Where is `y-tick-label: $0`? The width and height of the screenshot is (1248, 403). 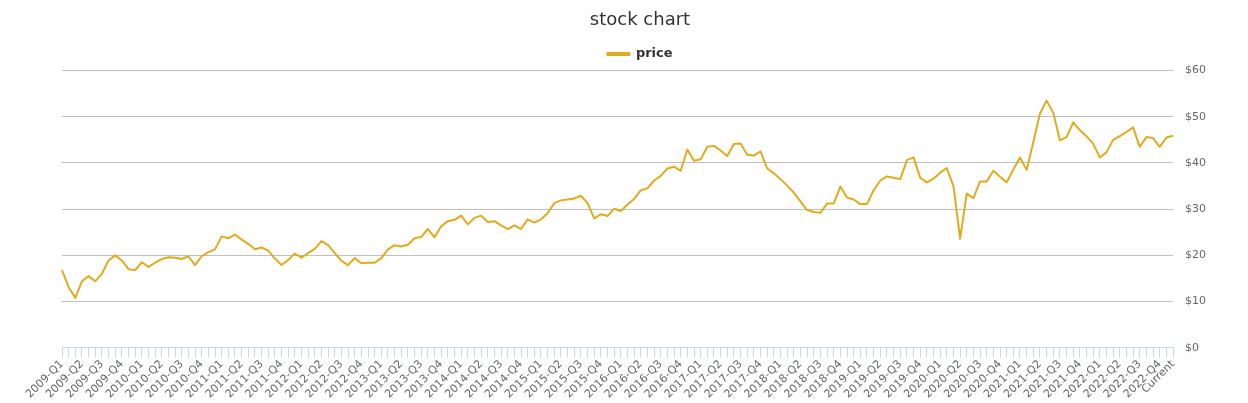 y-tick-label: $0 is located at coordinates (1192, 347).